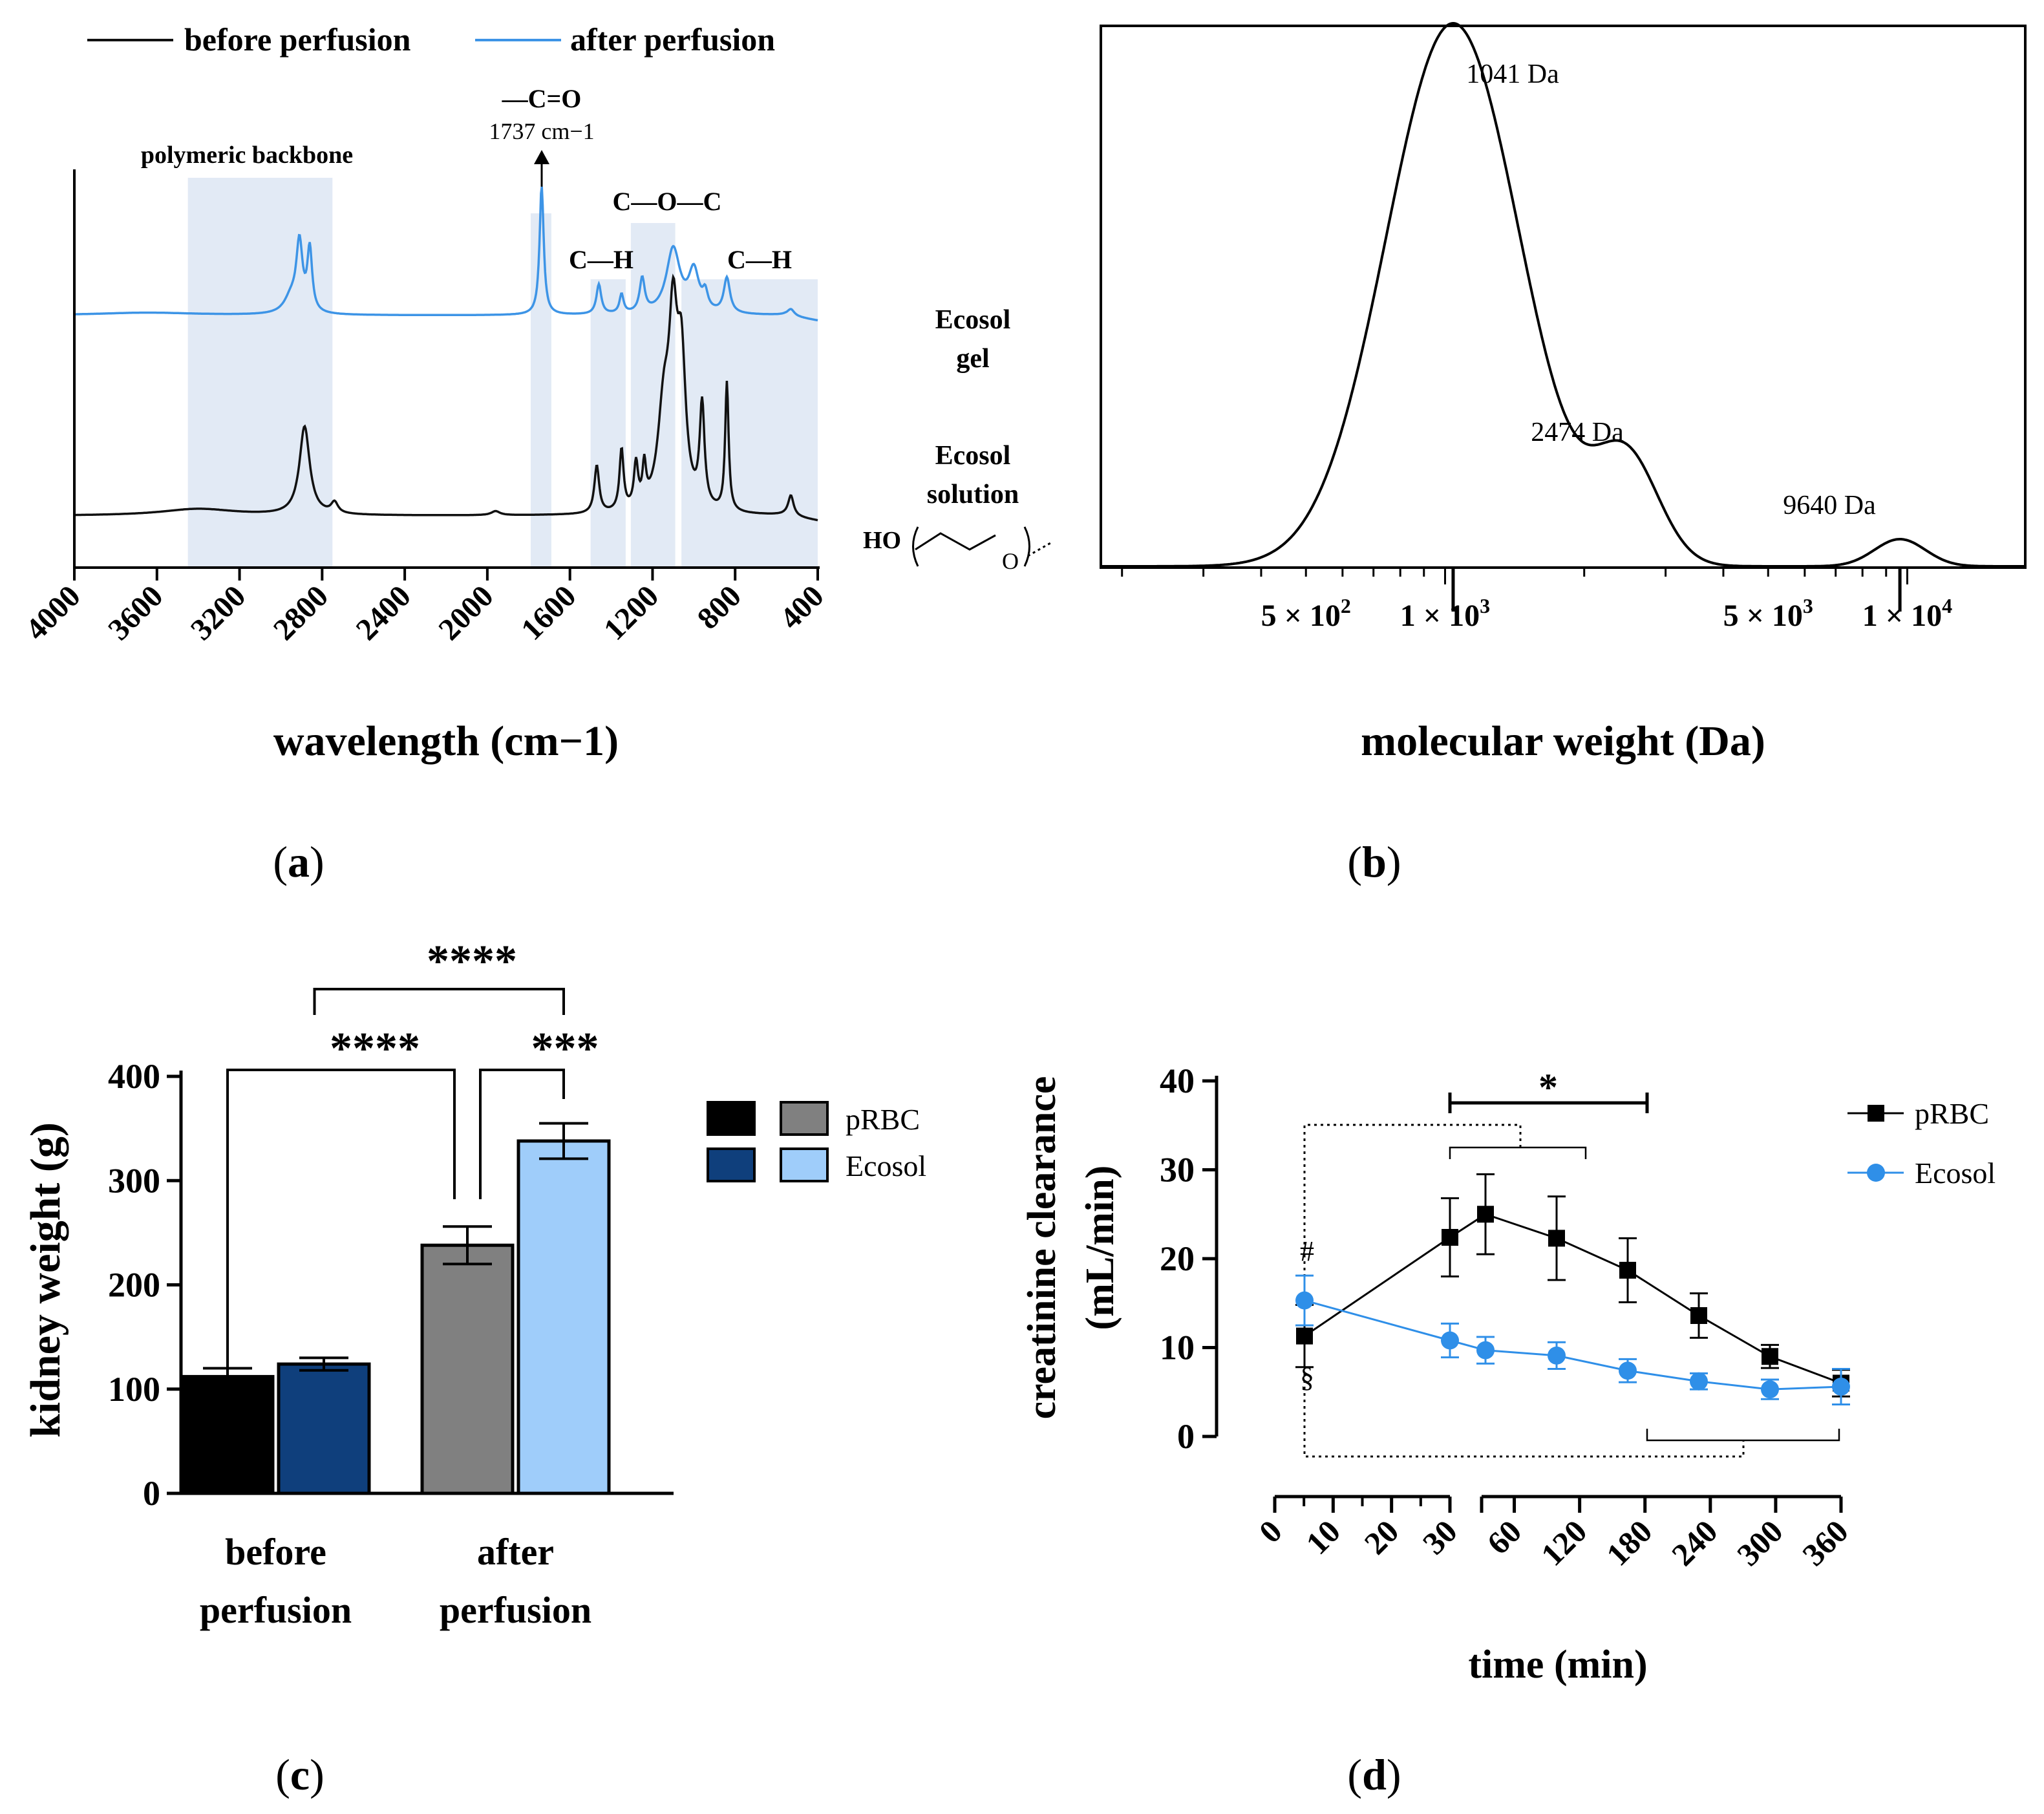 This screenshot has height=1814, width=2044. Describe the element at coordinates (1578, 432) in the screenshot. I see `b-peak-label: 2474 Da` at that location.